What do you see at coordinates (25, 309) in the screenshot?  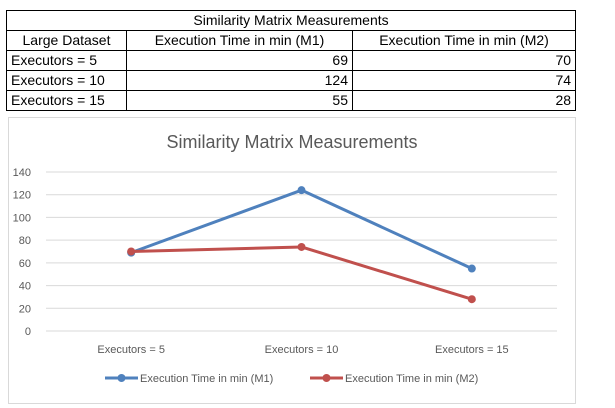 I see `y-tick-label: 20` at bounding box center [25, 309].